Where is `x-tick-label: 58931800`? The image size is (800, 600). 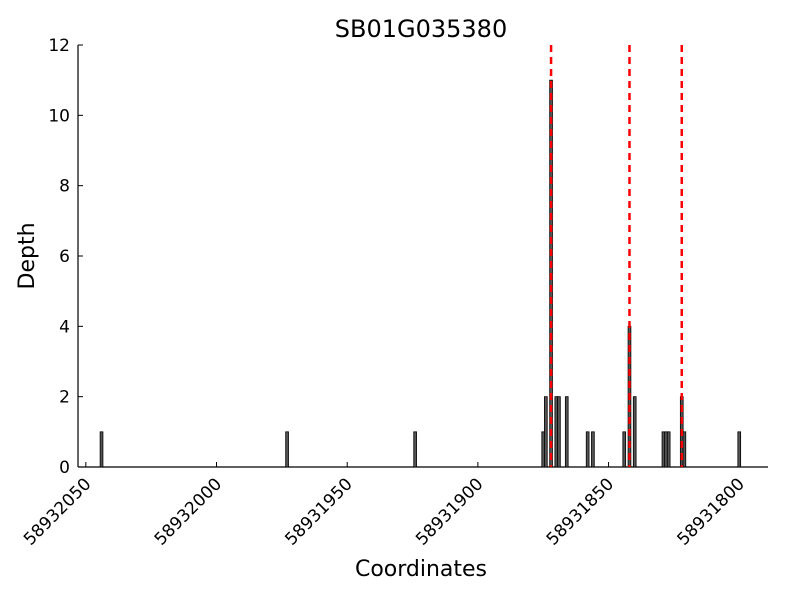
x-tick-label: 58931800 is located at coordinates (710, 511).